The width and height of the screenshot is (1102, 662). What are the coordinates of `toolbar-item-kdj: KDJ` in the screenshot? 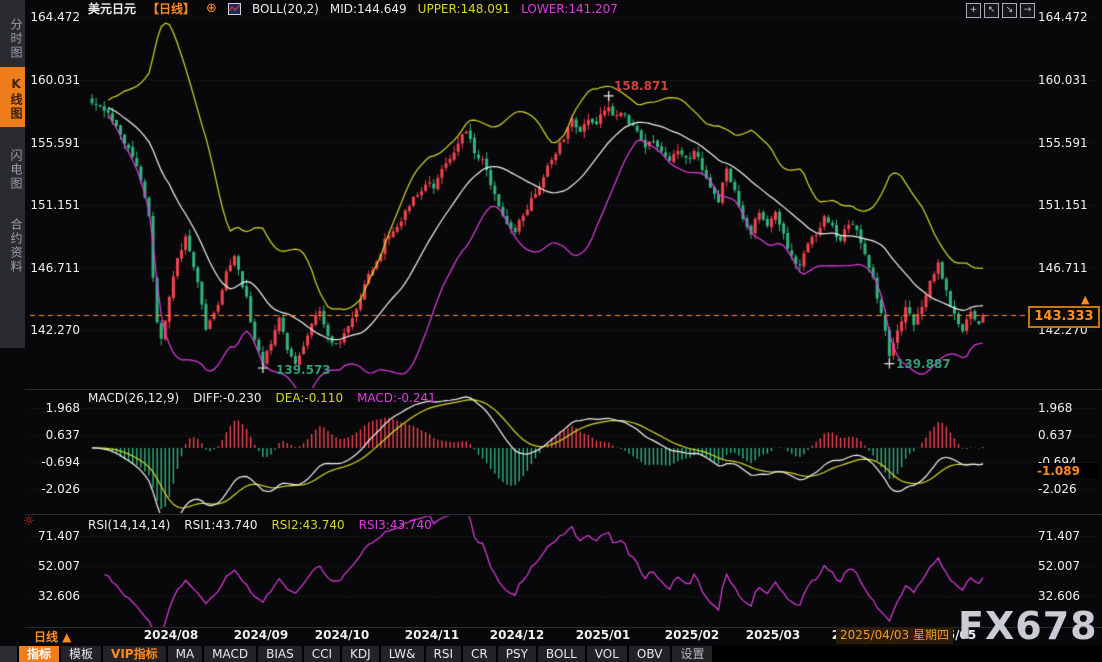 It's located at (360, 654).